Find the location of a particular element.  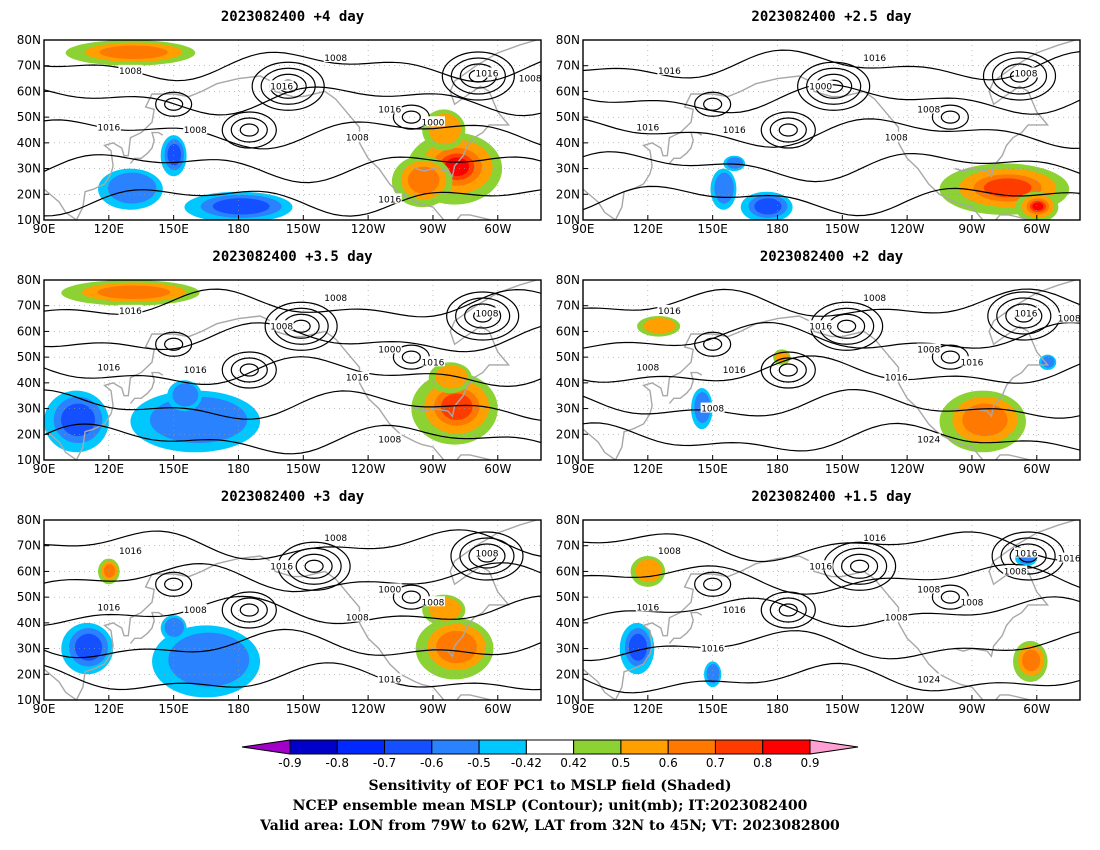

contour-label: 1024 is located at coordinates (928, 439).